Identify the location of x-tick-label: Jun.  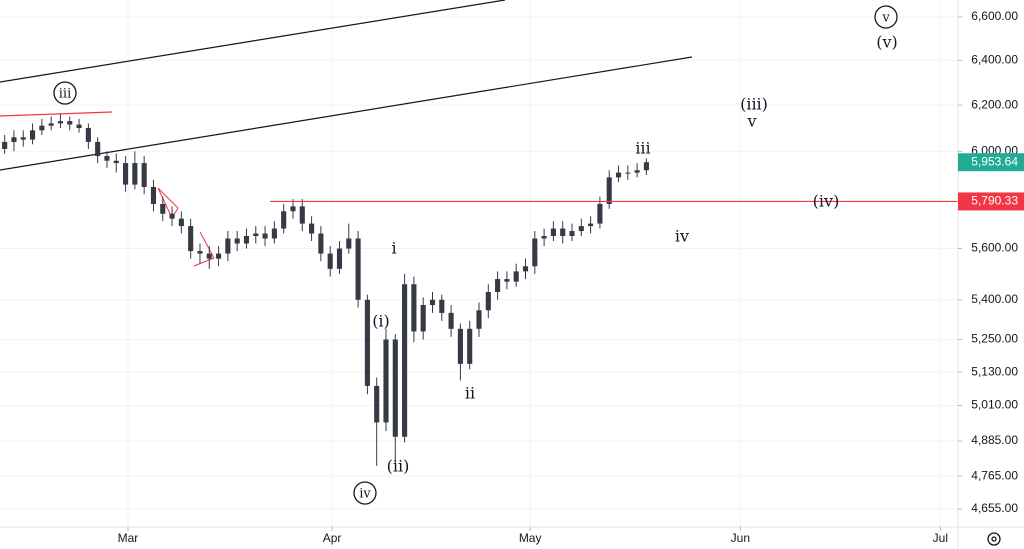
(740, 538).